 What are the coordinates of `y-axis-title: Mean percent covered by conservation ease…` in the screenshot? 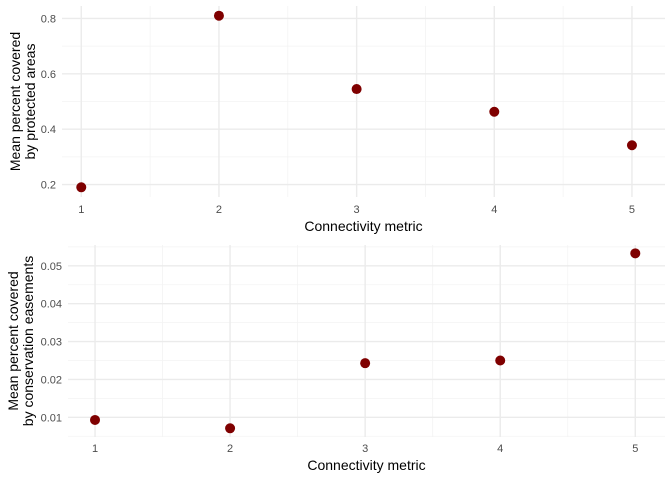 It's located at (20, 341).